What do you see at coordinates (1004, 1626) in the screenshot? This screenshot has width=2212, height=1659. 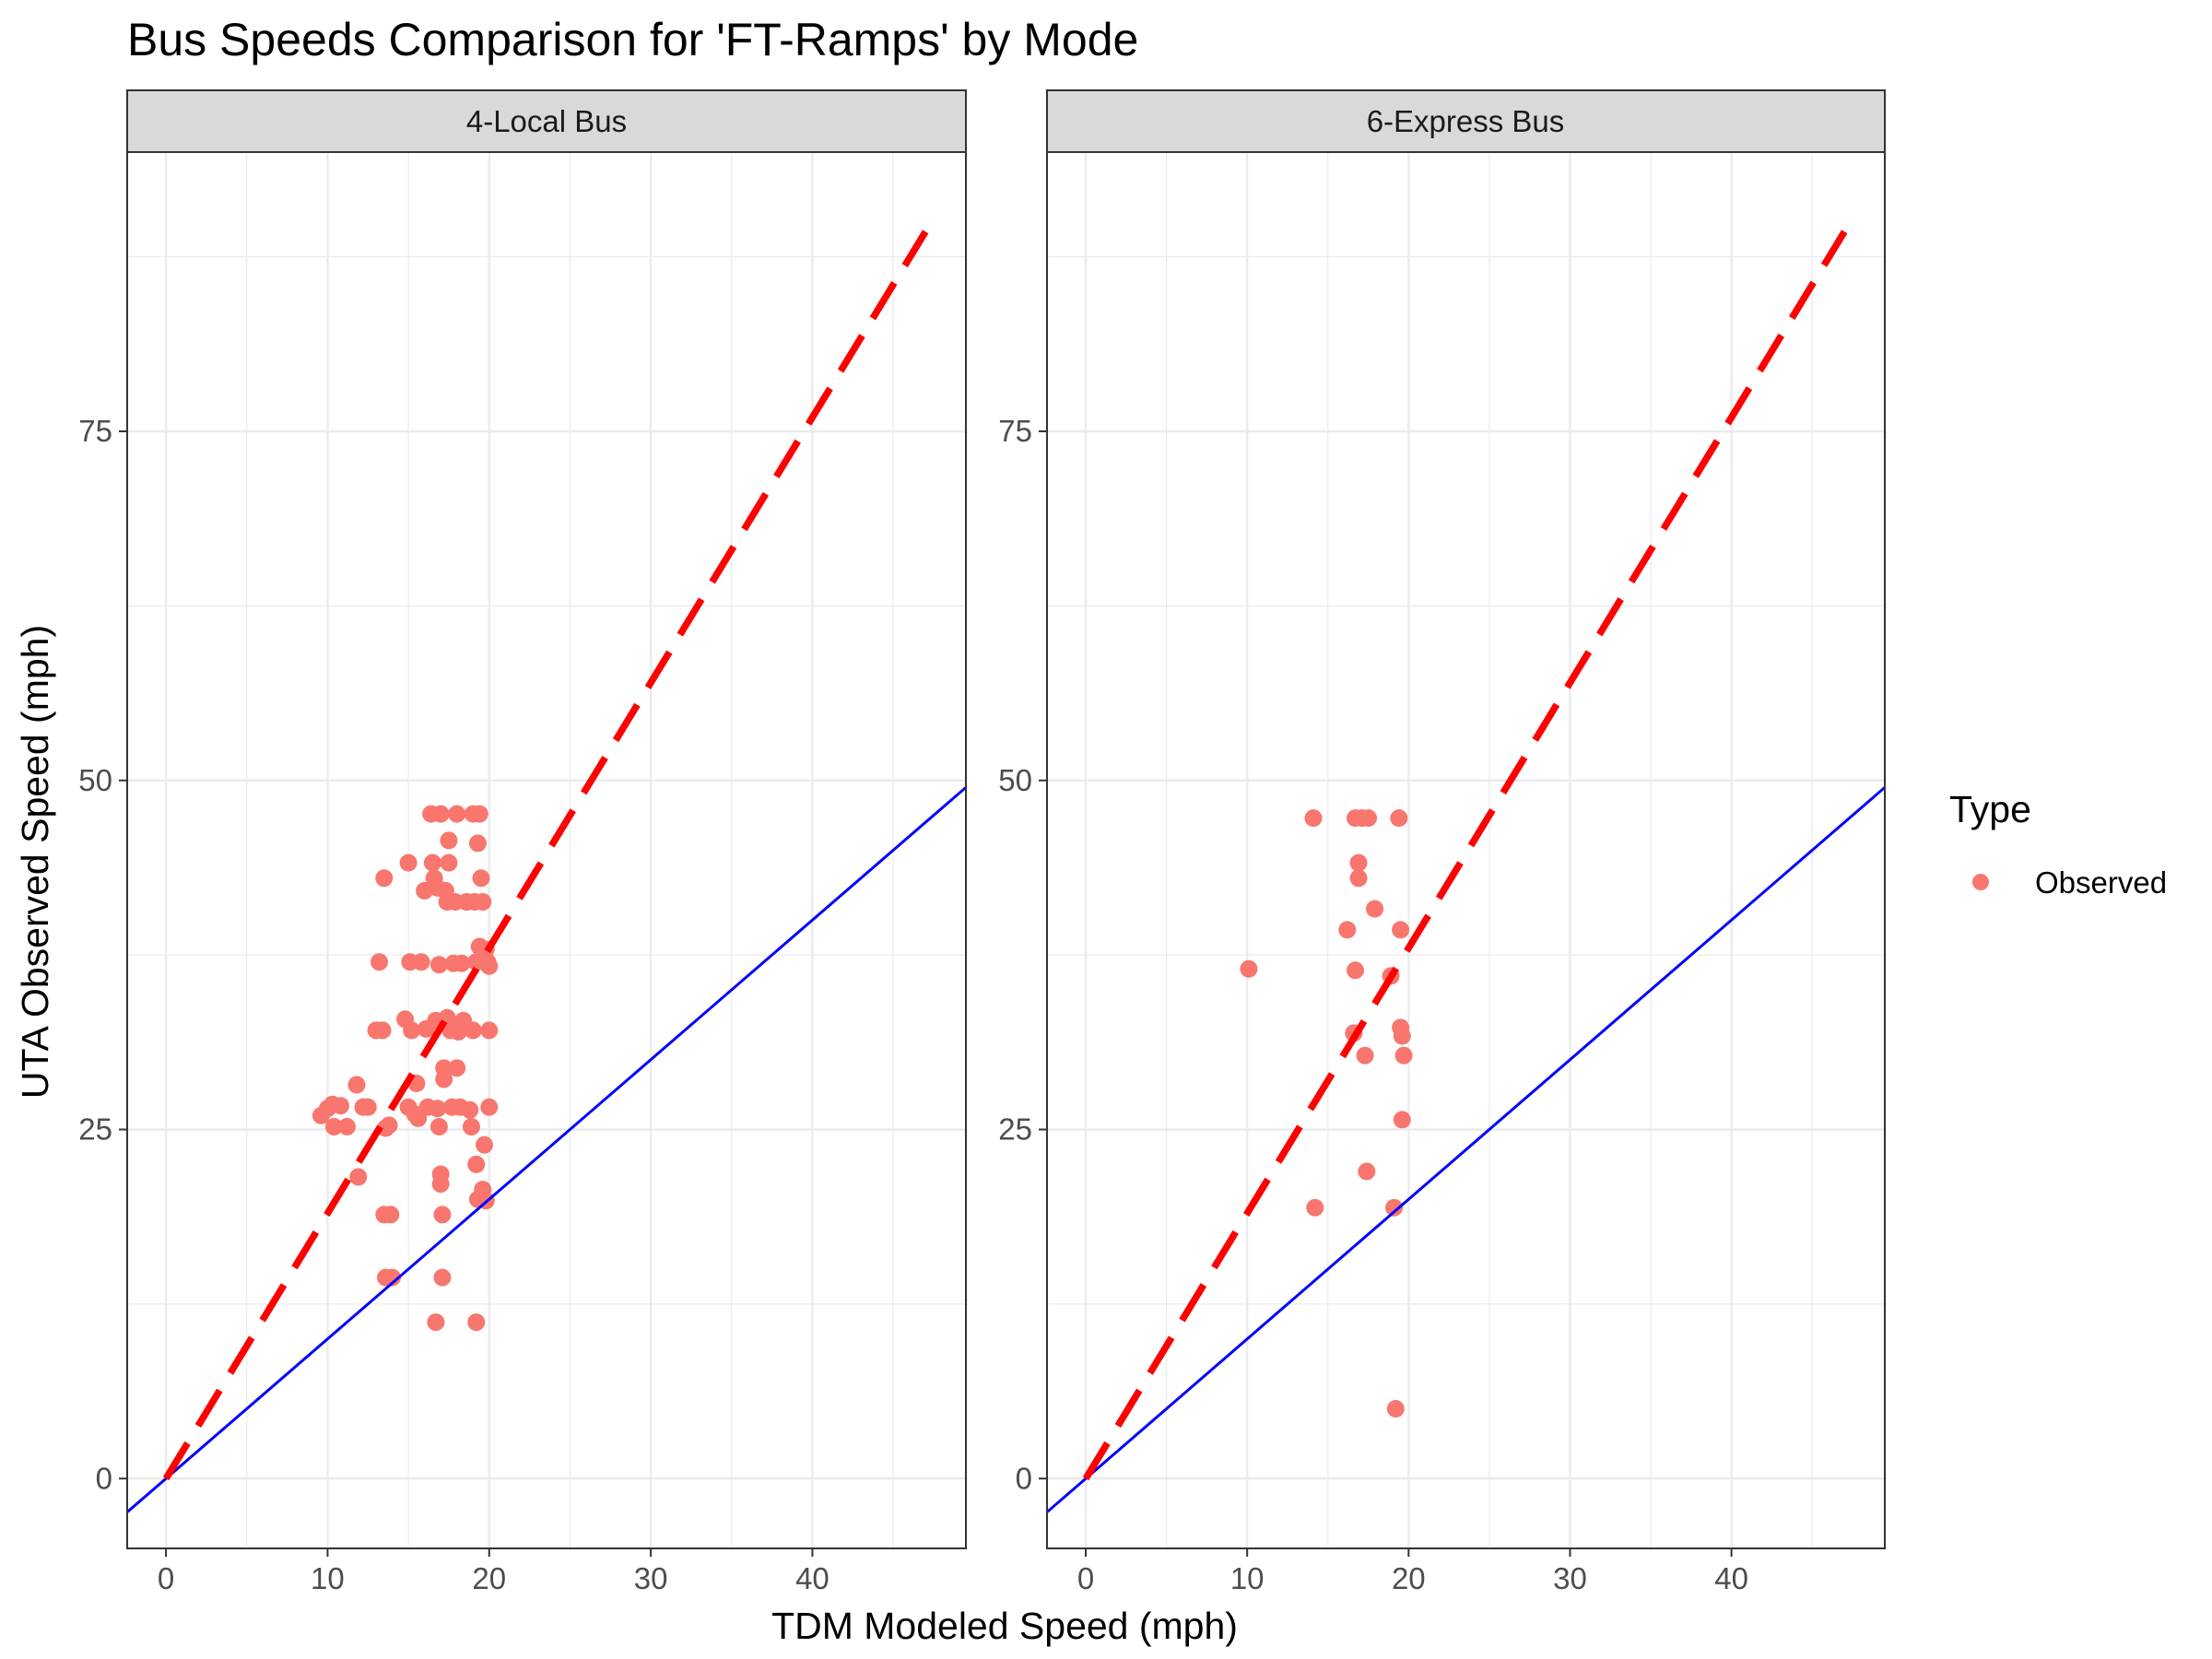 I see `x-axis-title: TDM Modeled Speed (mph)` at bounding box center [1004, 1626].